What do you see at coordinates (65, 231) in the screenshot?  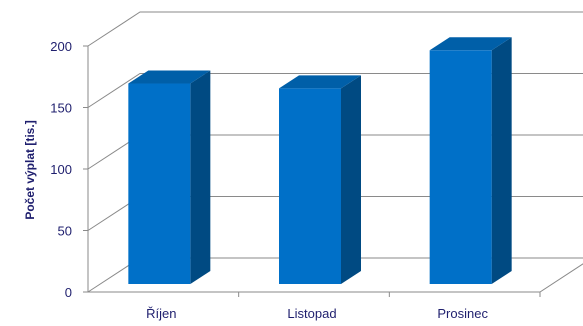 I see `y-tick-label: 50` at bounding box center [65, 231].